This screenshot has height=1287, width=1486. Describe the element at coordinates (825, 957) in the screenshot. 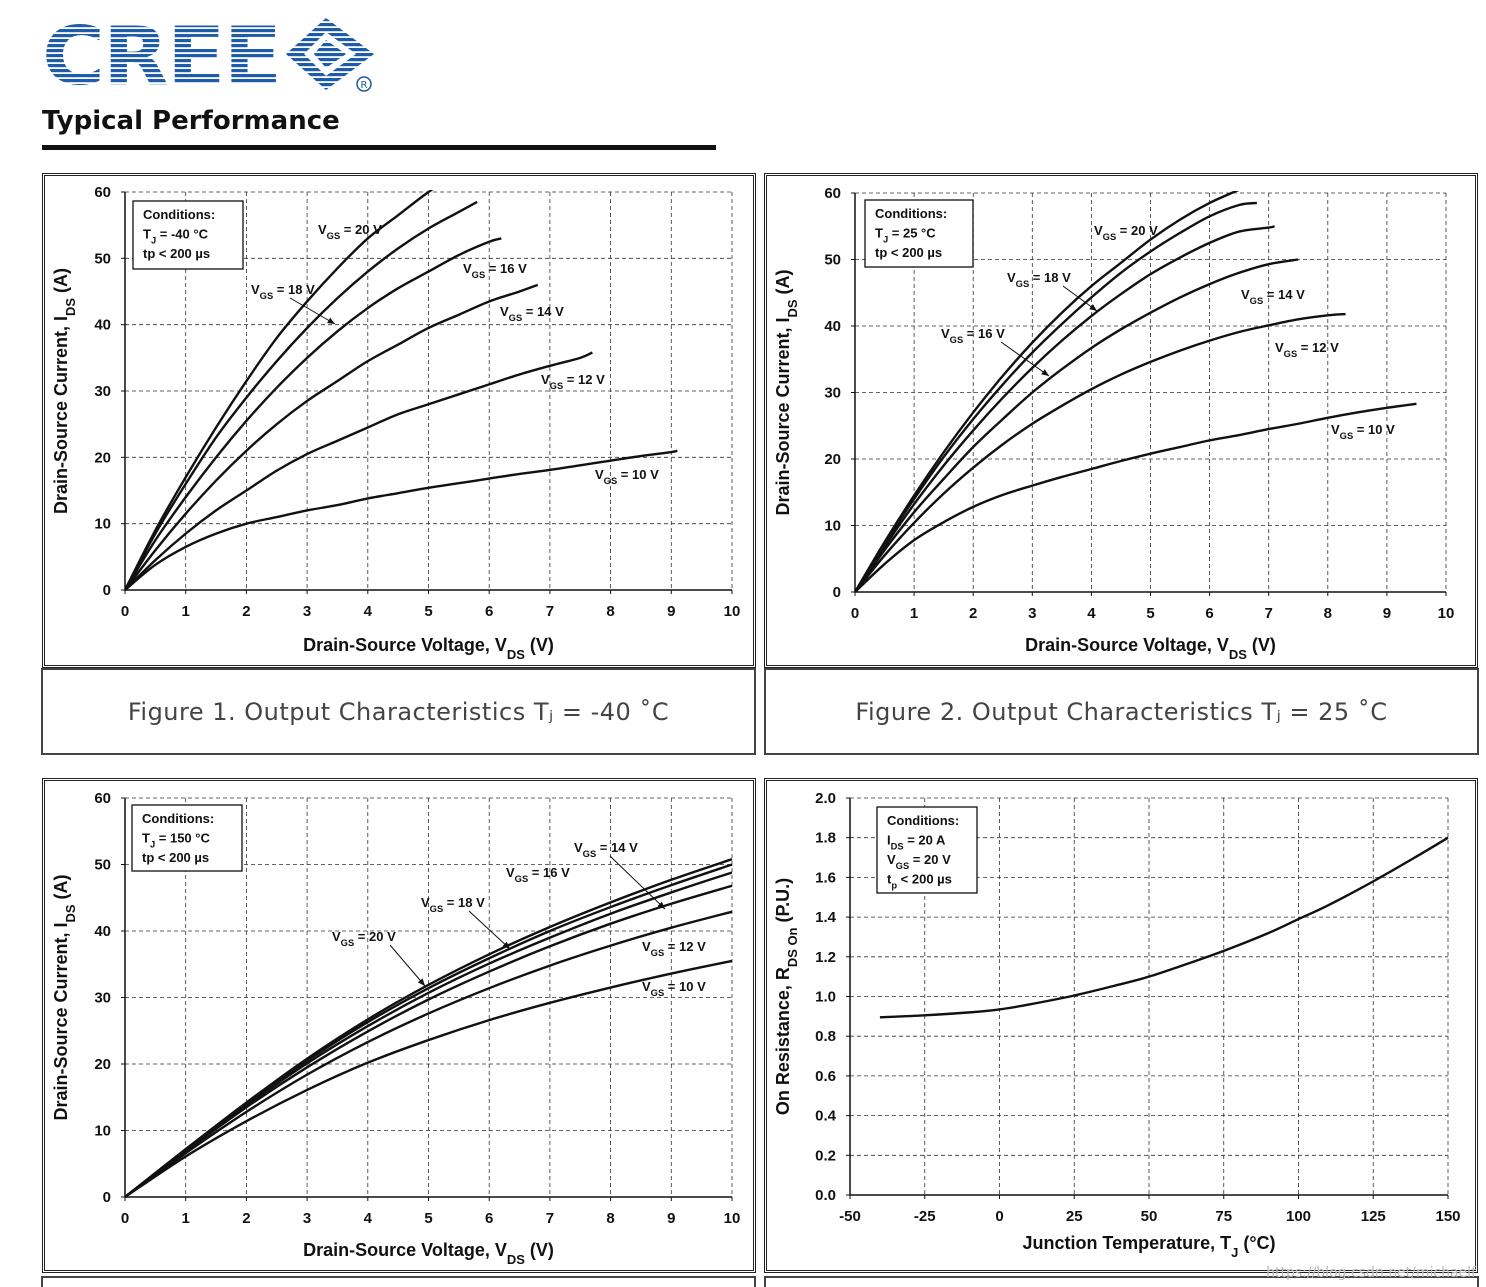

I see `y-tick-label: 1.2` at that location.